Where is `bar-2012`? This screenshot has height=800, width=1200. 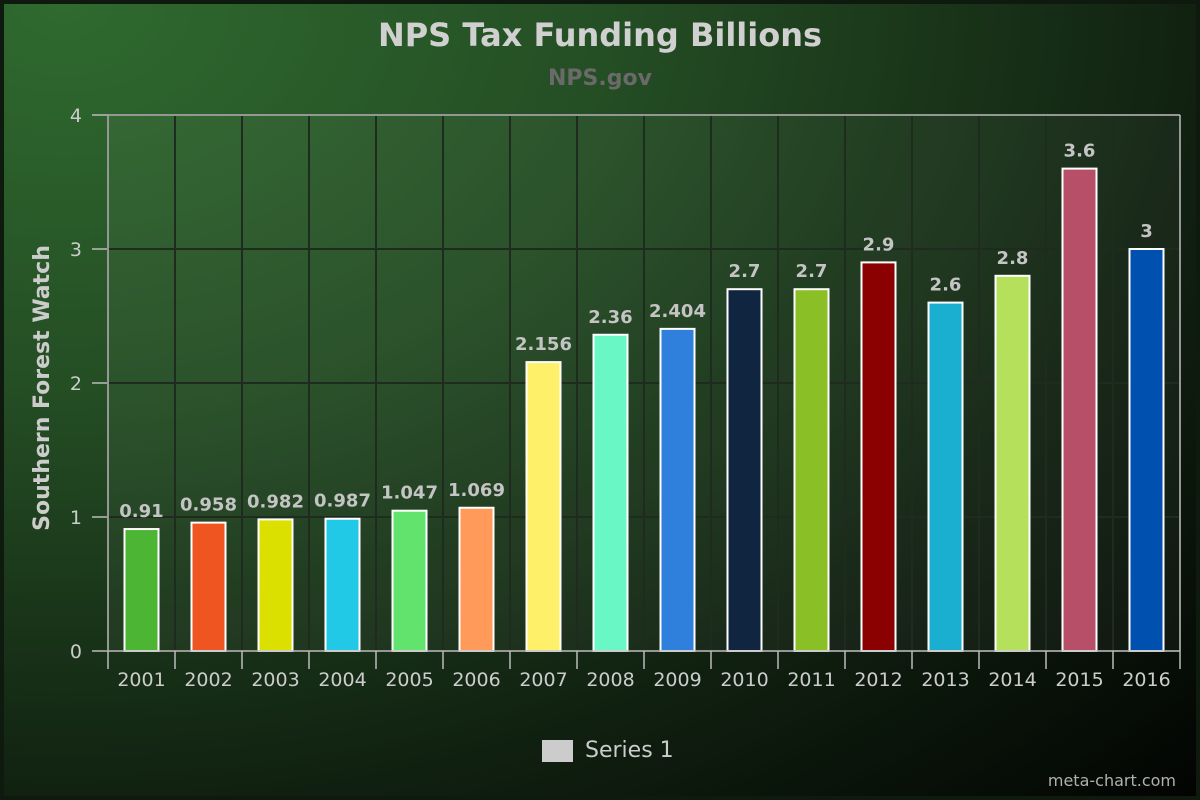
bar-2012 is located at coordinates (878, 456).